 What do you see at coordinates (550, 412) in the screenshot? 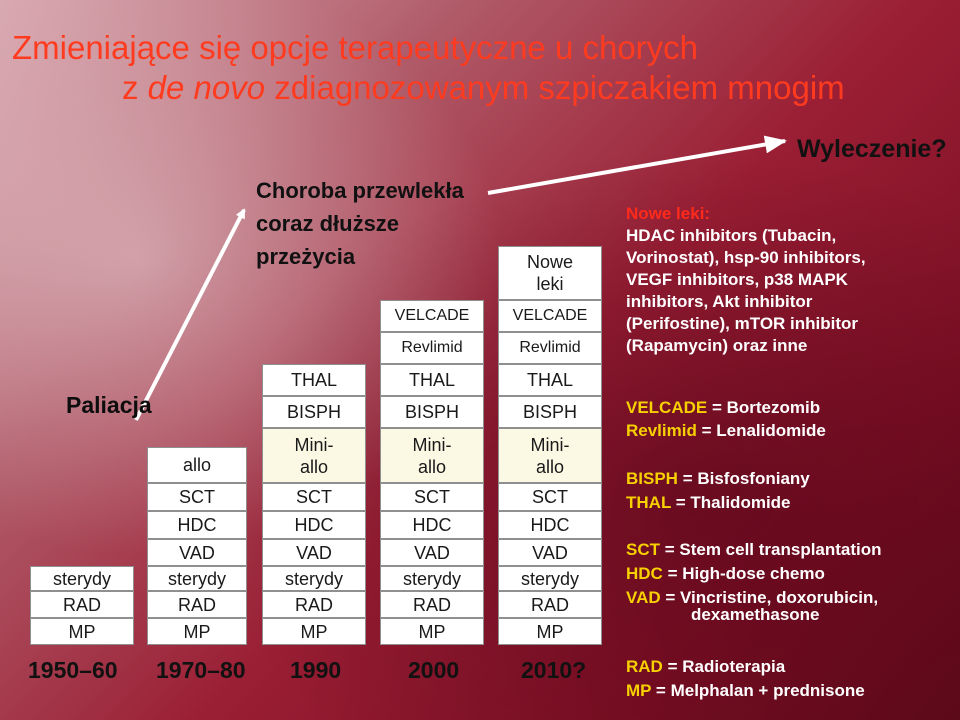
I see `col5-bisph: BISPH` at bounding box center [550, 412].